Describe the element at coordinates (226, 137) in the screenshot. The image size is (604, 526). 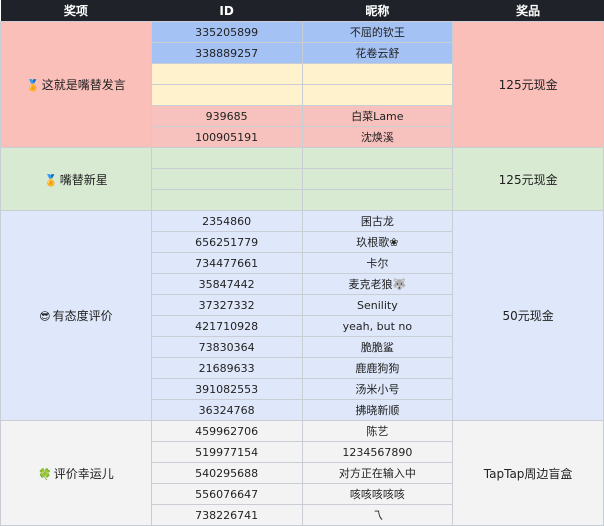
I see `user-id: 100905191` at that location.